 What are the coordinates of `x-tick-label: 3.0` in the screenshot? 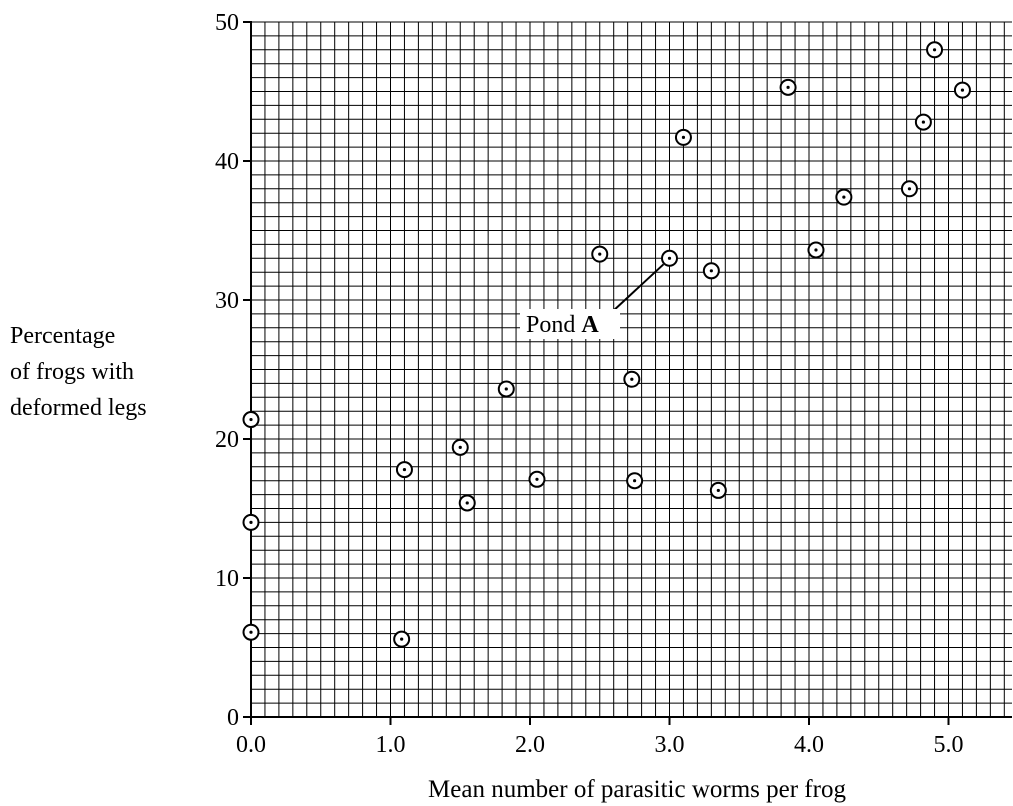 It's located at (670, 745).